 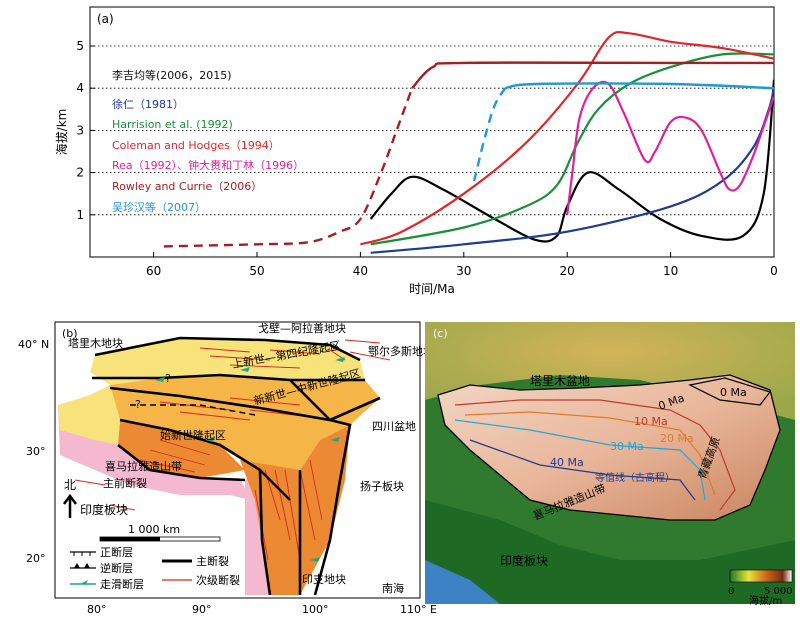 I want to click on colorbar: 0 5 000 海拔/m, so click(x=760, y=588).